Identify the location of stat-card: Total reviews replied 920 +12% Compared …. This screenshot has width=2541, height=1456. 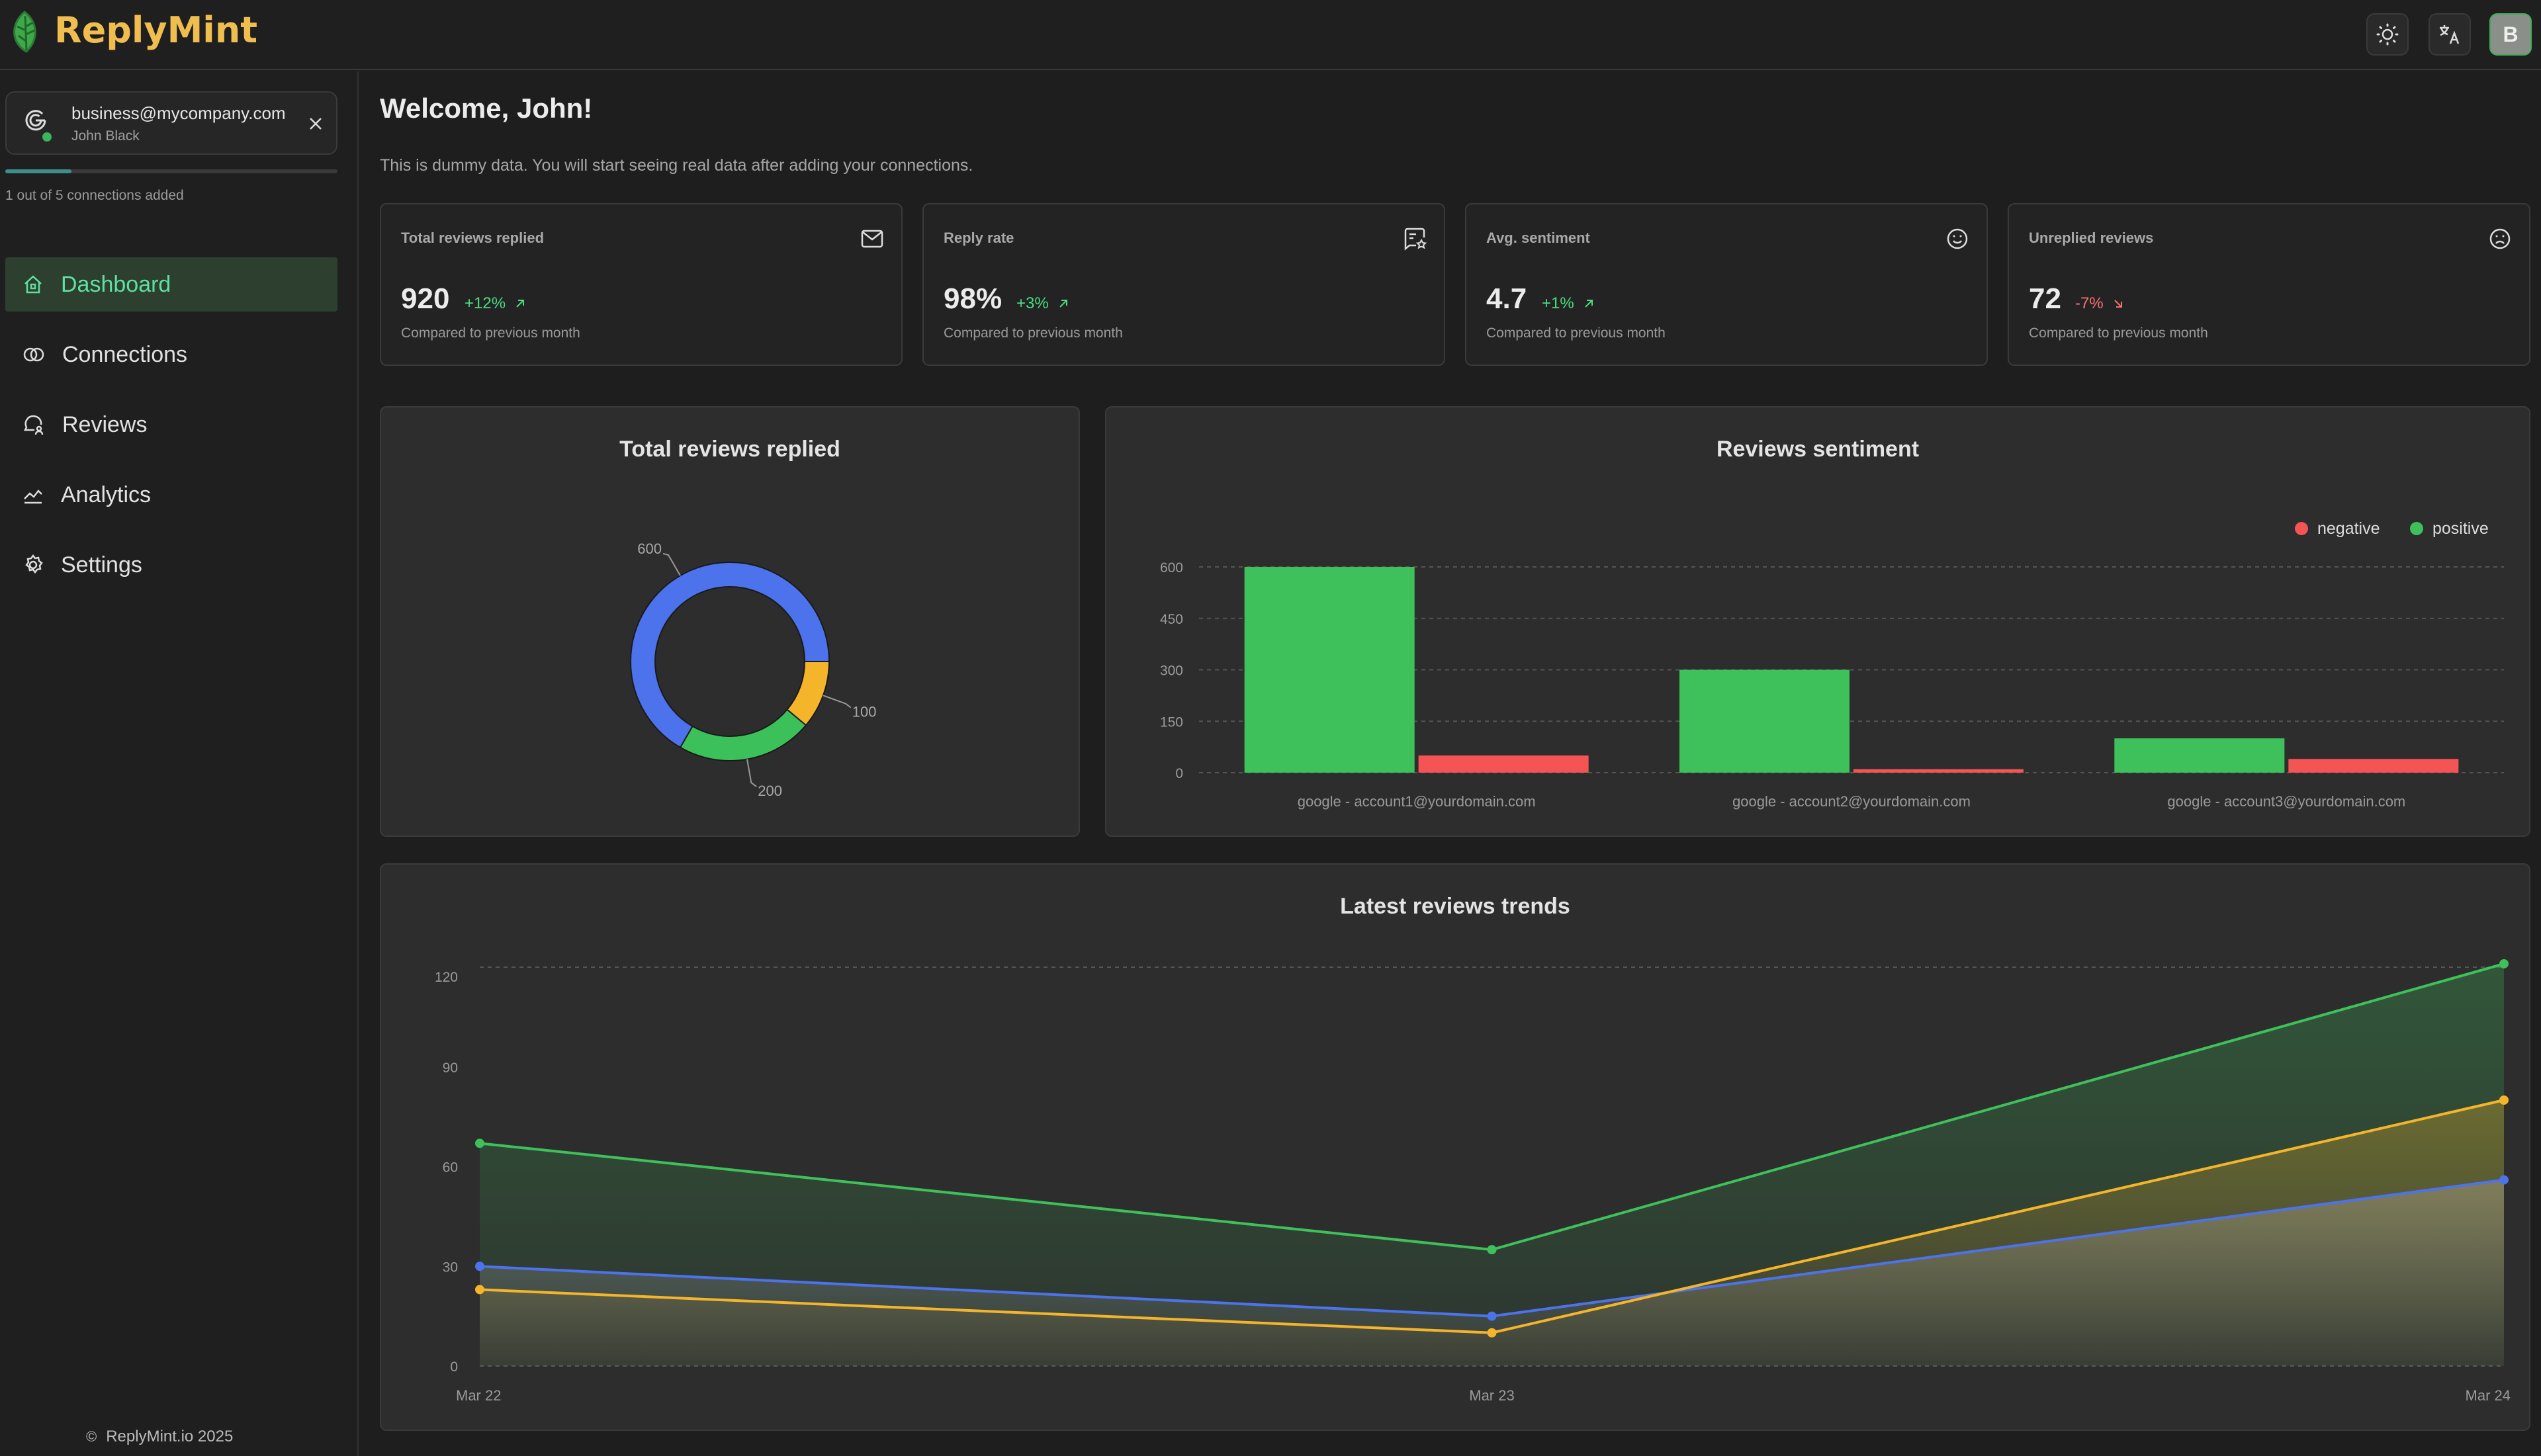
(641, 284).